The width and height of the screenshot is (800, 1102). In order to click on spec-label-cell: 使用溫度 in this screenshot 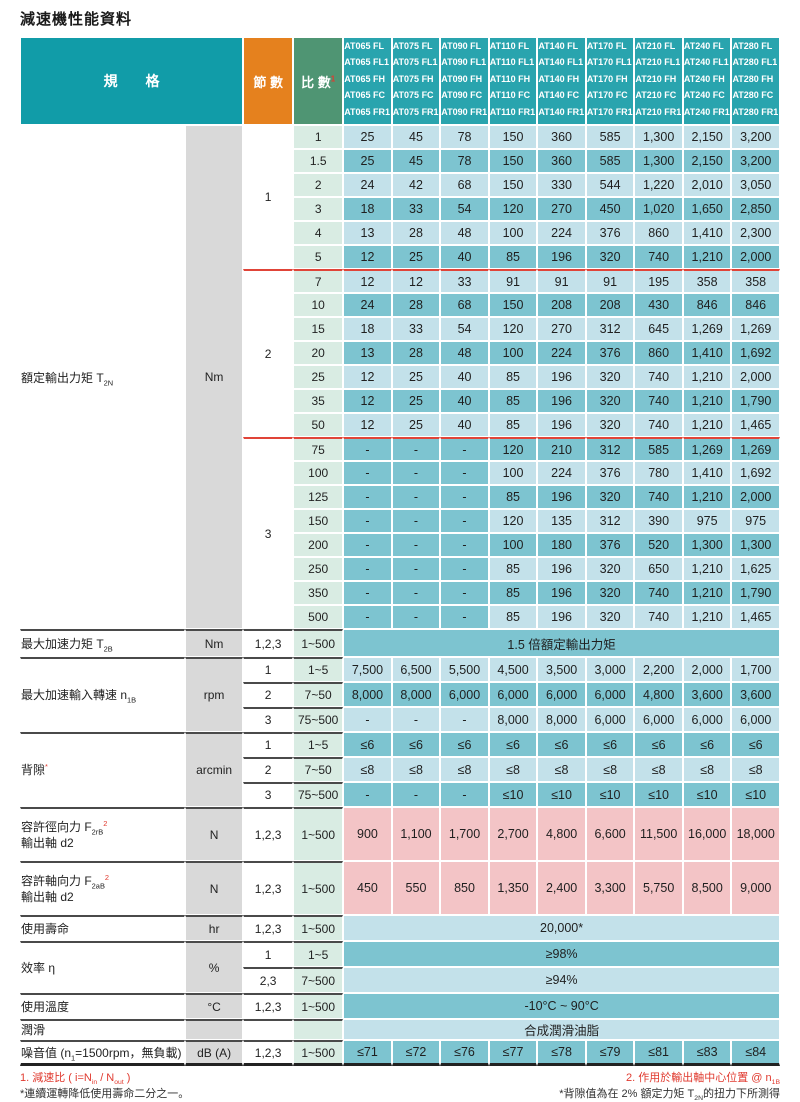, I will do `click(103, 1006)`.